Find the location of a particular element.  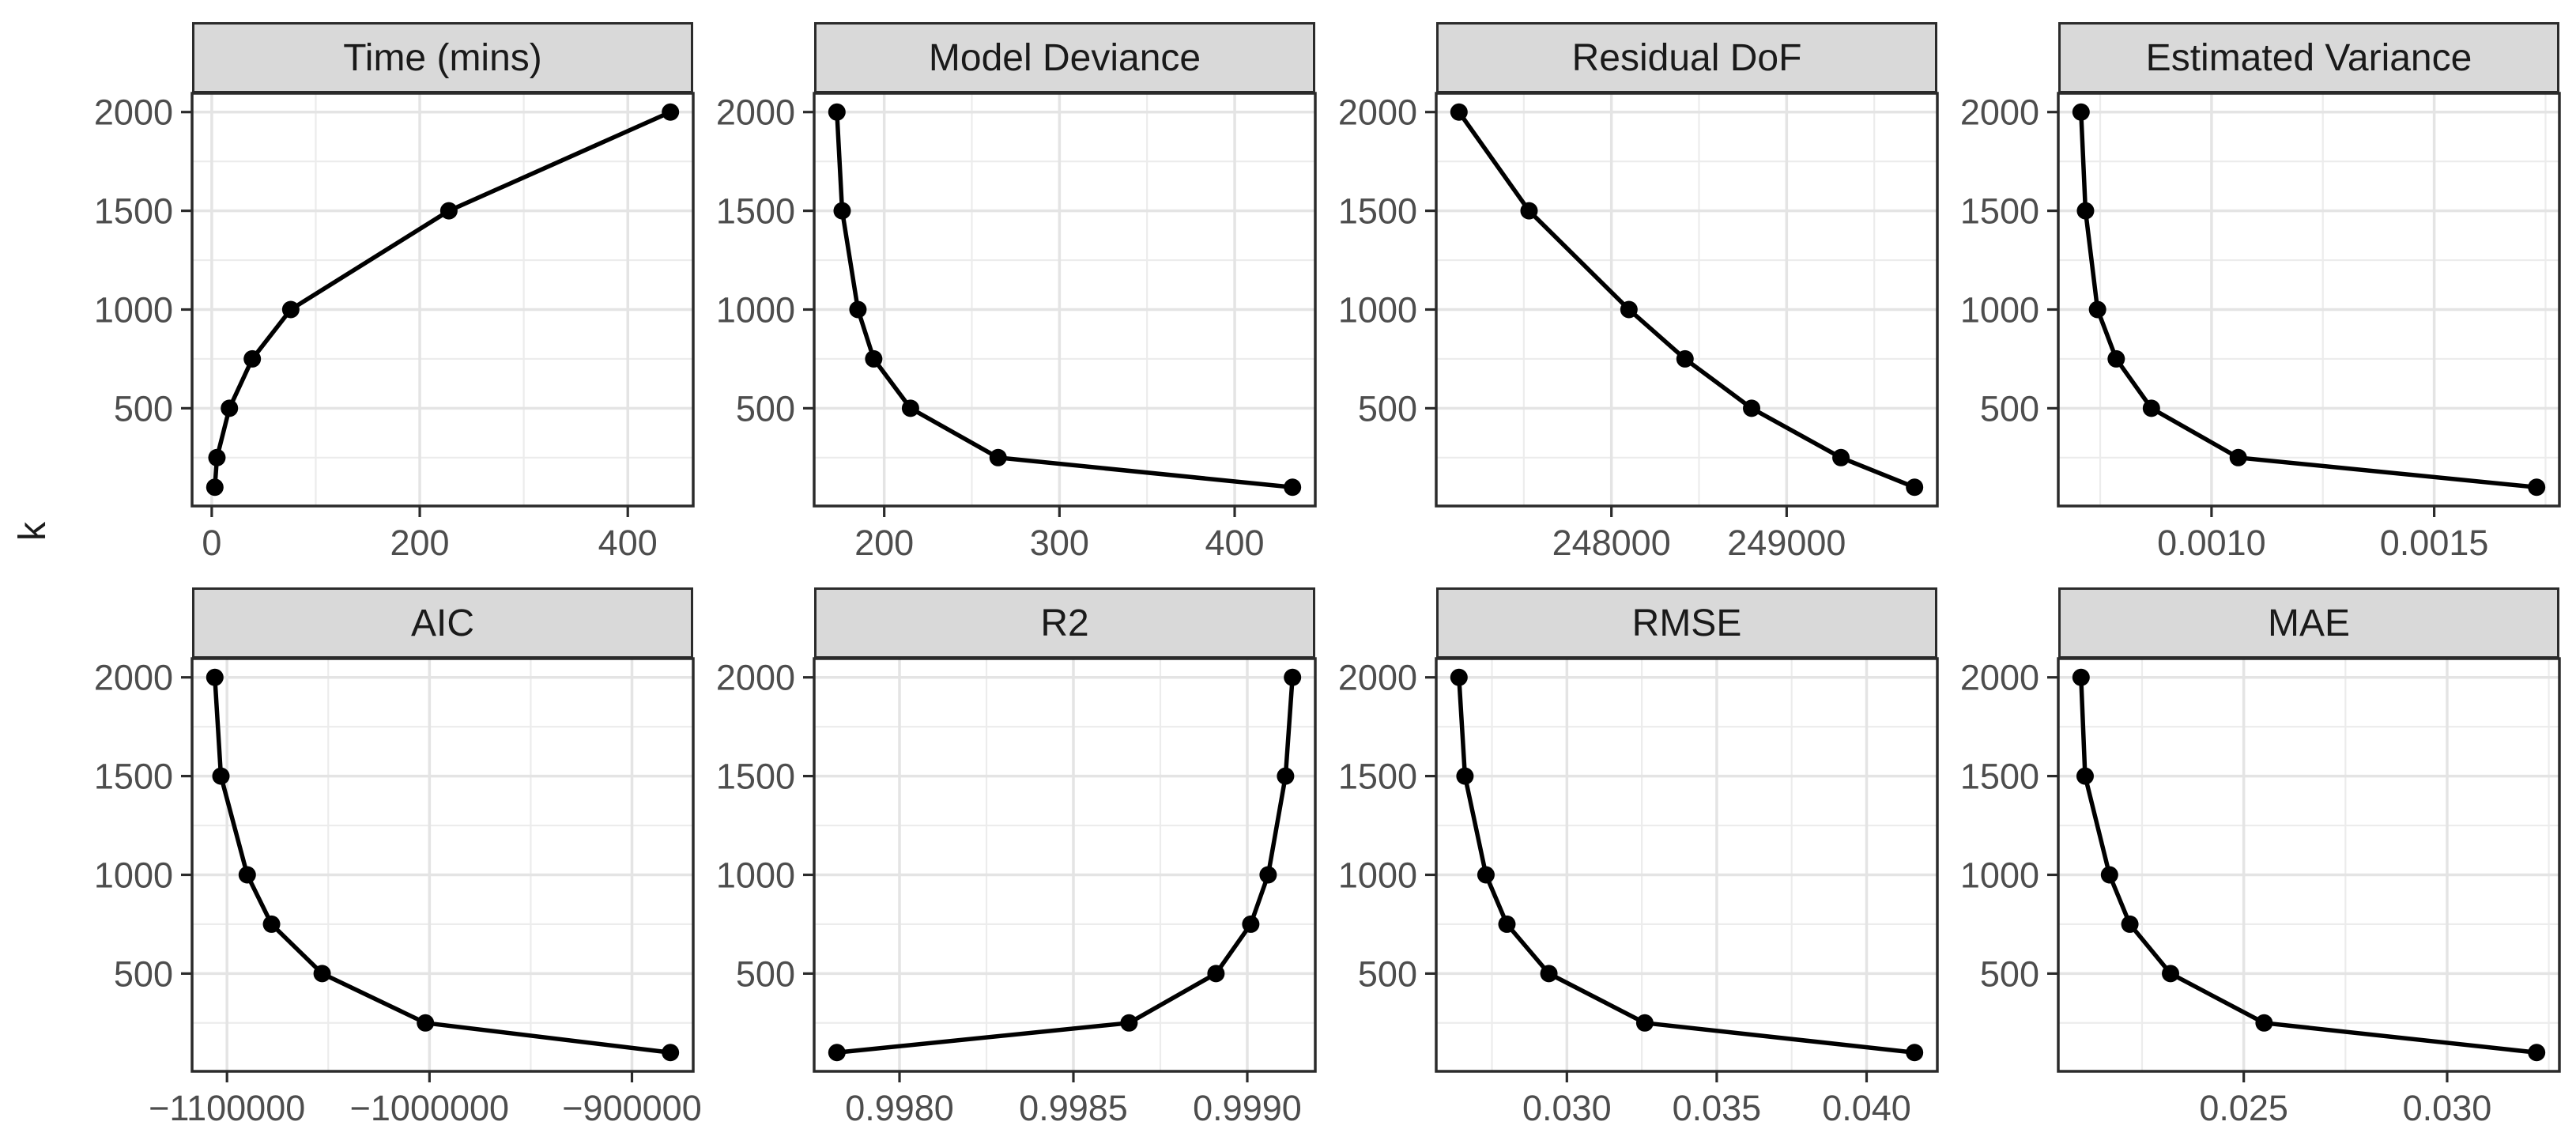

panel-plot-svg: 0.025 0.030 500 1000 1500 2000 is located at coordinates (2260, 893).